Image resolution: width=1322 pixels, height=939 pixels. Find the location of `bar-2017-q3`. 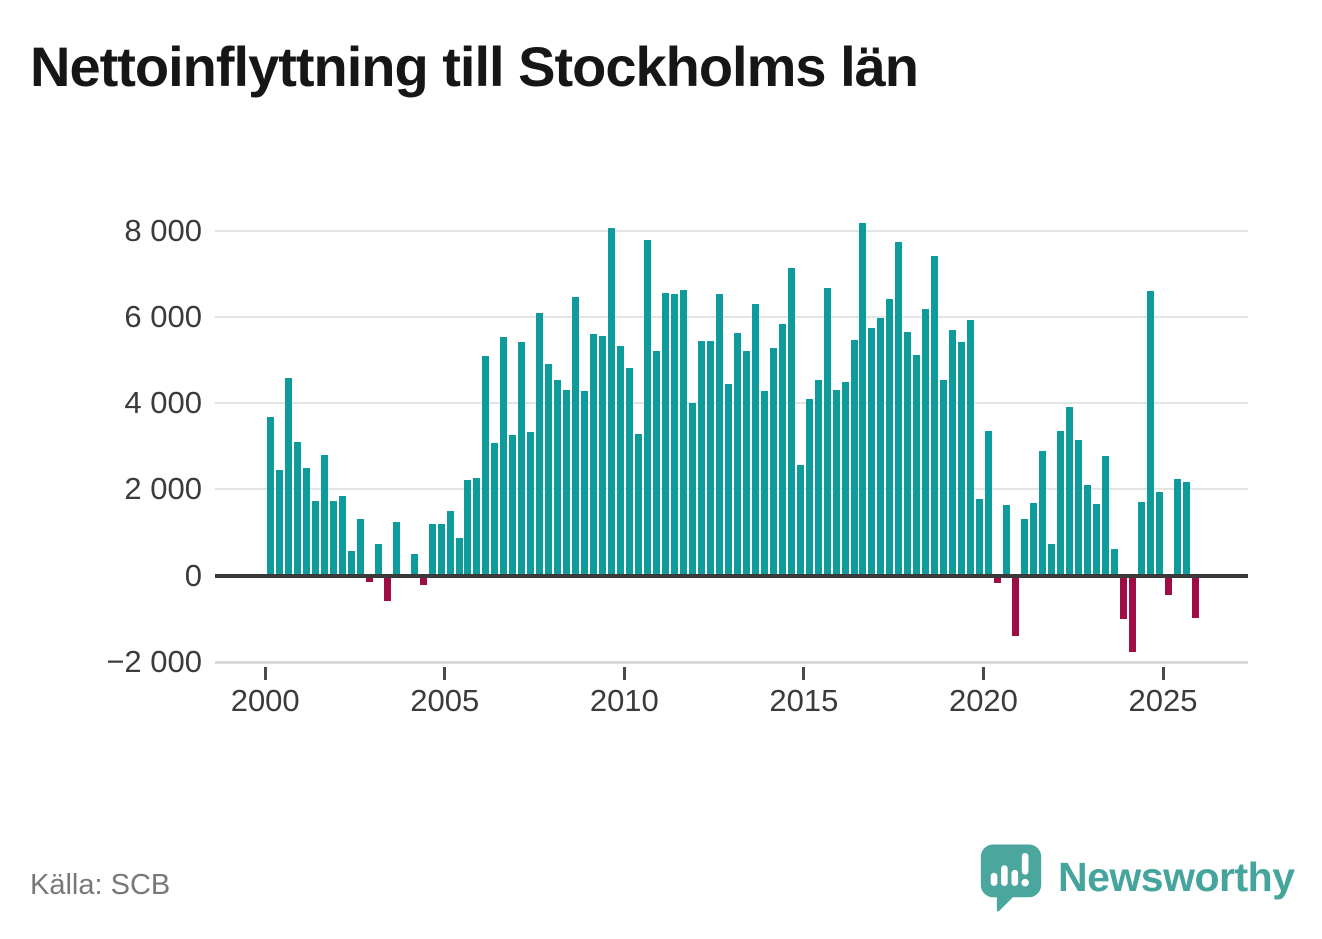

bar-2017-q3 is located at coordinates (899, 409).